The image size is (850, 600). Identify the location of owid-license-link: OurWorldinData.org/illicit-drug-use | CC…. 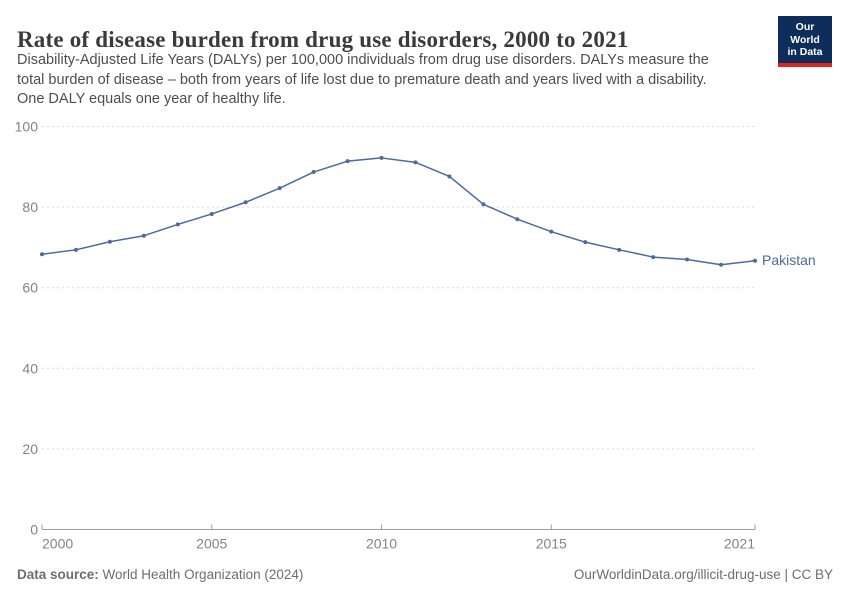
(703, 574).